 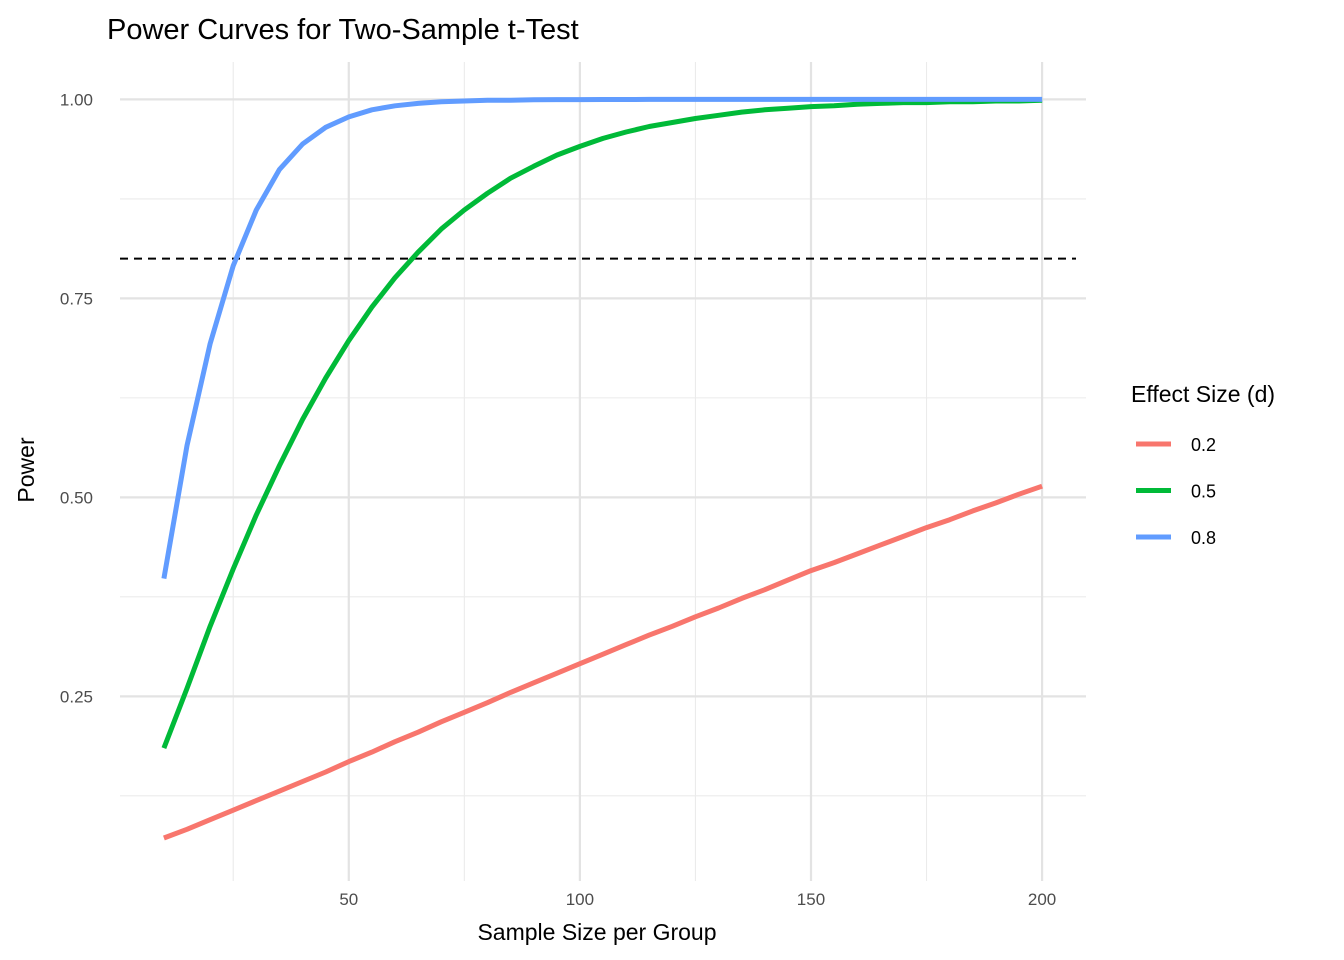 What do you see at coordinates (811, 899) in the screenshot?
I see `x-tick-label: 150` at bounding box center [811, 899].